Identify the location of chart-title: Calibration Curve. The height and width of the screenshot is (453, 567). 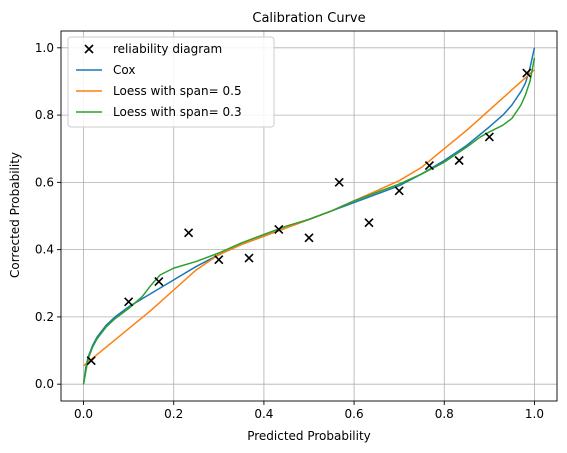
(308, 18).